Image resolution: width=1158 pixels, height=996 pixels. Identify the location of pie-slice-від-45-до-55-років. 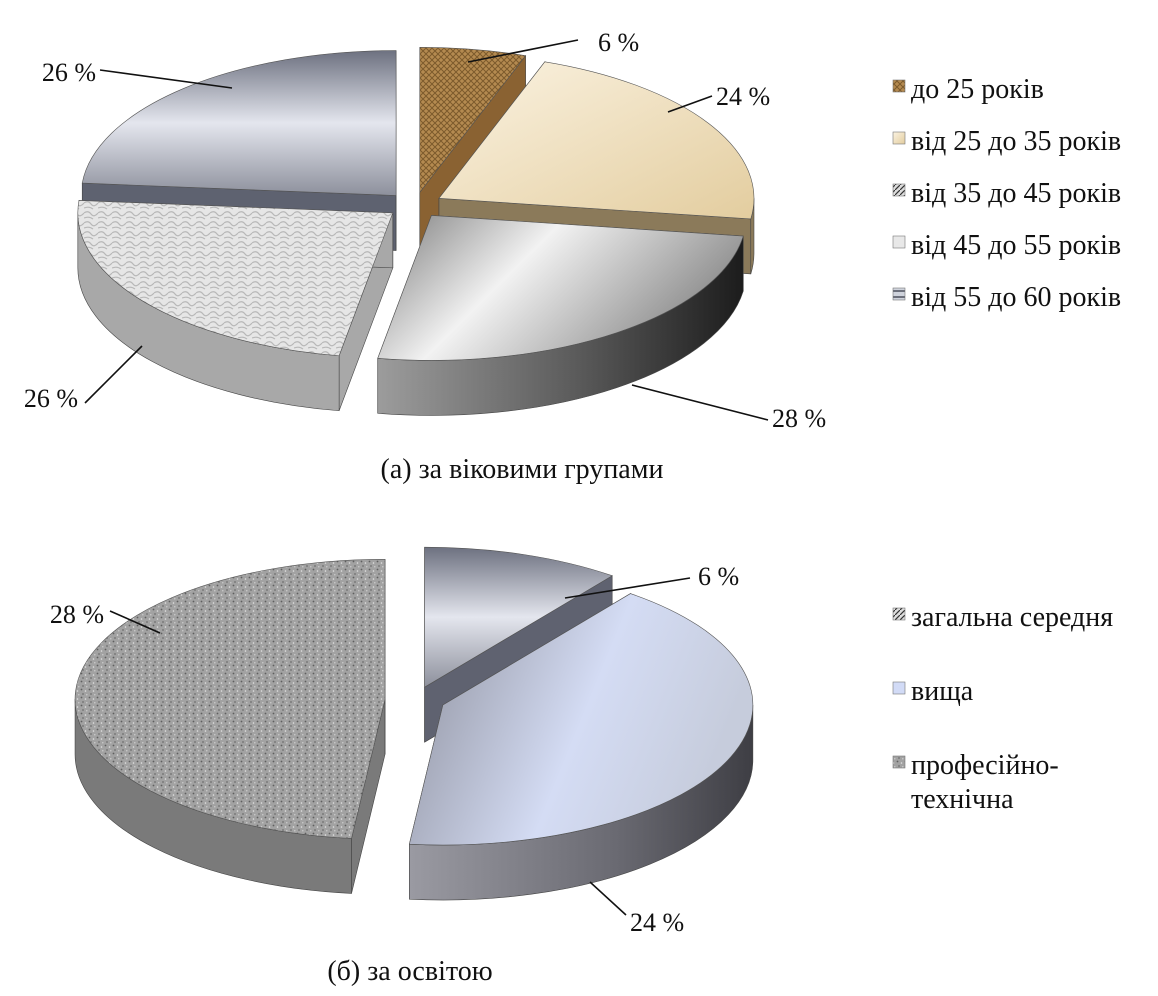
(235, 306).